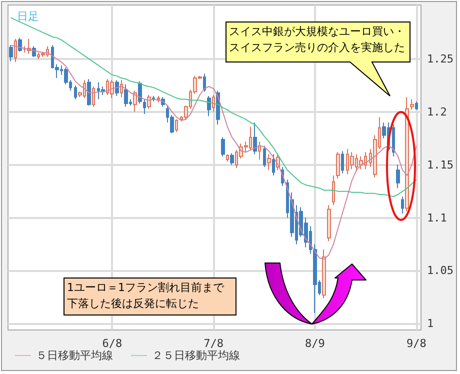 The width and height of the screenshot is (460, 374). What do you see at coordinates (440, 271) in the screenshot?
I see `y-tick-label: 1.05` at bounding box center [440, 271].